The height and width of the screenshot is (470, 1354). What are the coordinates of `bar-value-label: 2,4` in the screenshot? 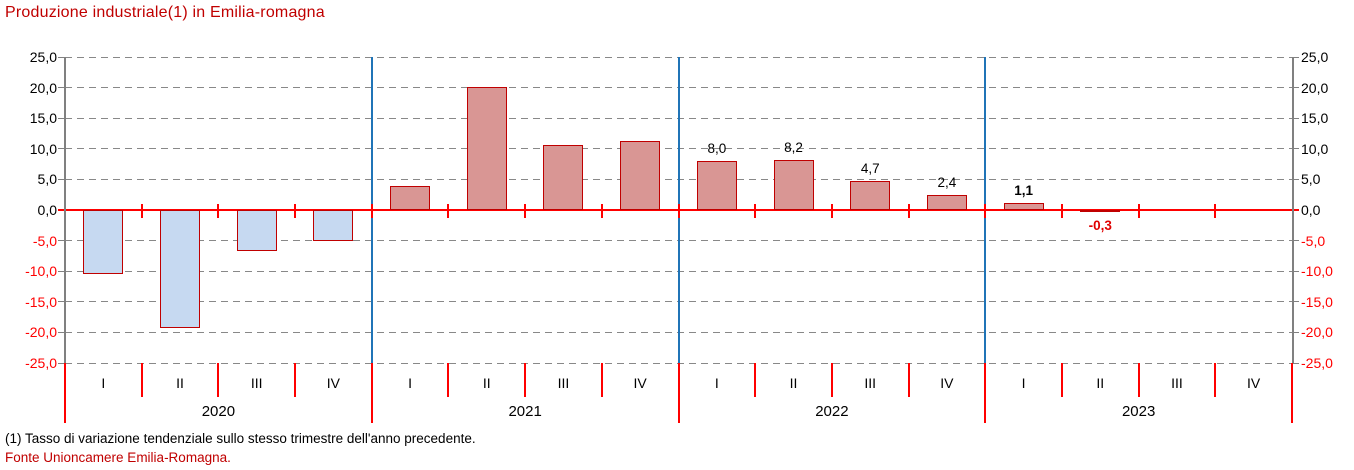 It's located at (947, 183).